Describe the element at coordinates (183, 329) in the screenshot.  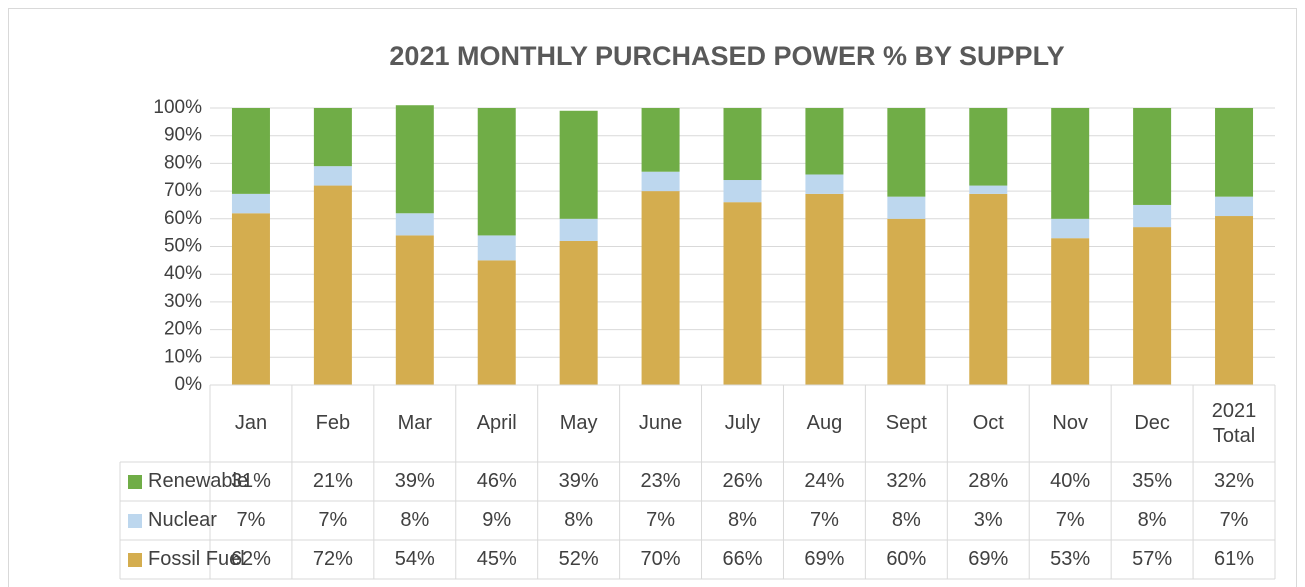
I see `y-tick-label: 20%` at that location.